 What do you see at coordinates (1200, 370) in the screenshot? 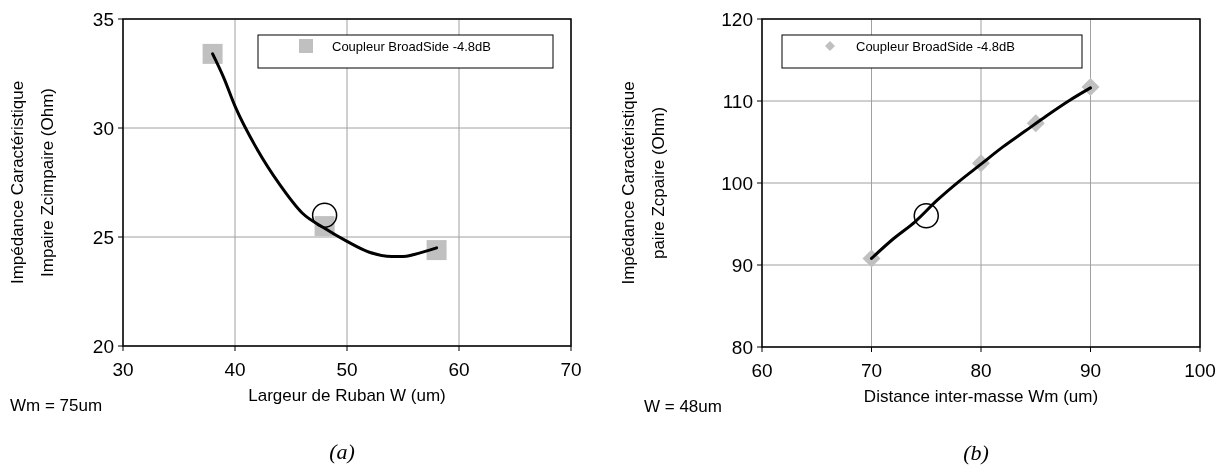
I see `x-tick-label: 100` at bounding box center [1200, 370].